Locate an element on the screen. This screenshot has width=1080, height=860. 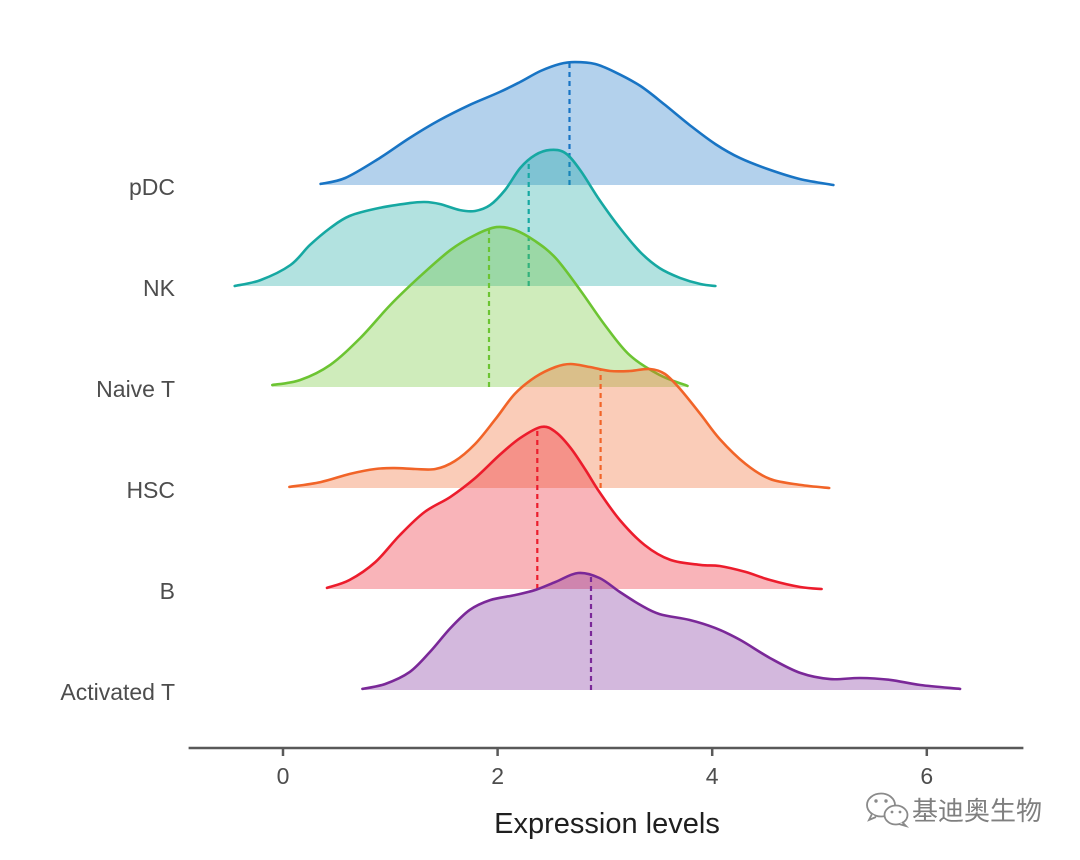
density-area-pdc is located at coordinates (577, 123).